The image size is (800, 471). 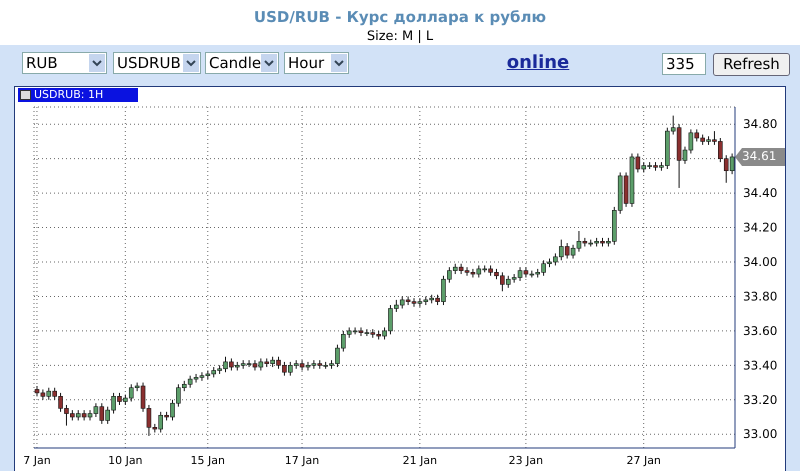 What do you see at coordinates (37, 460) in the screenshot?
I see `x-tick-label: 7 Jan` at bounding box center [37, 460].